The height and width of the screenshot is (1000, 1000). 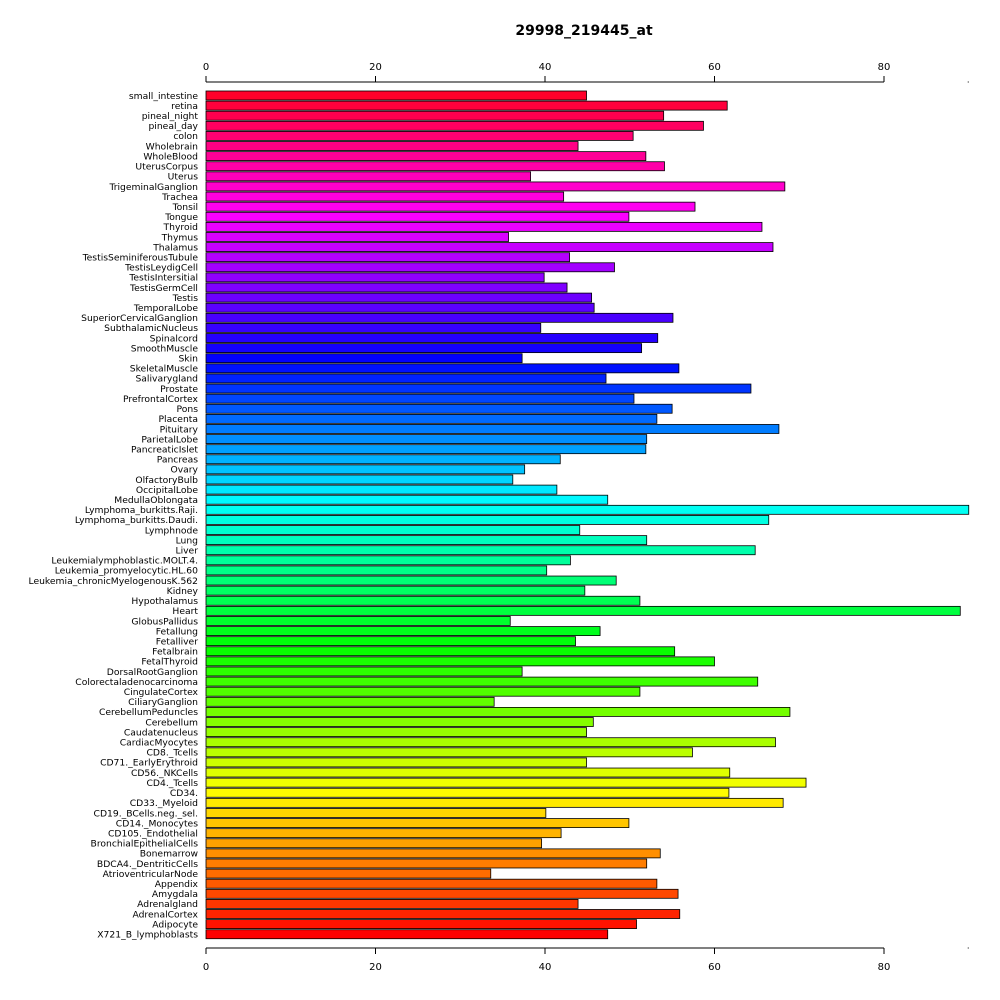 What do you see at coordinates (147, 935) in the screenshot?
I see `category-label: X721_B_lymphoblasts` at bounding box center [147, 935].